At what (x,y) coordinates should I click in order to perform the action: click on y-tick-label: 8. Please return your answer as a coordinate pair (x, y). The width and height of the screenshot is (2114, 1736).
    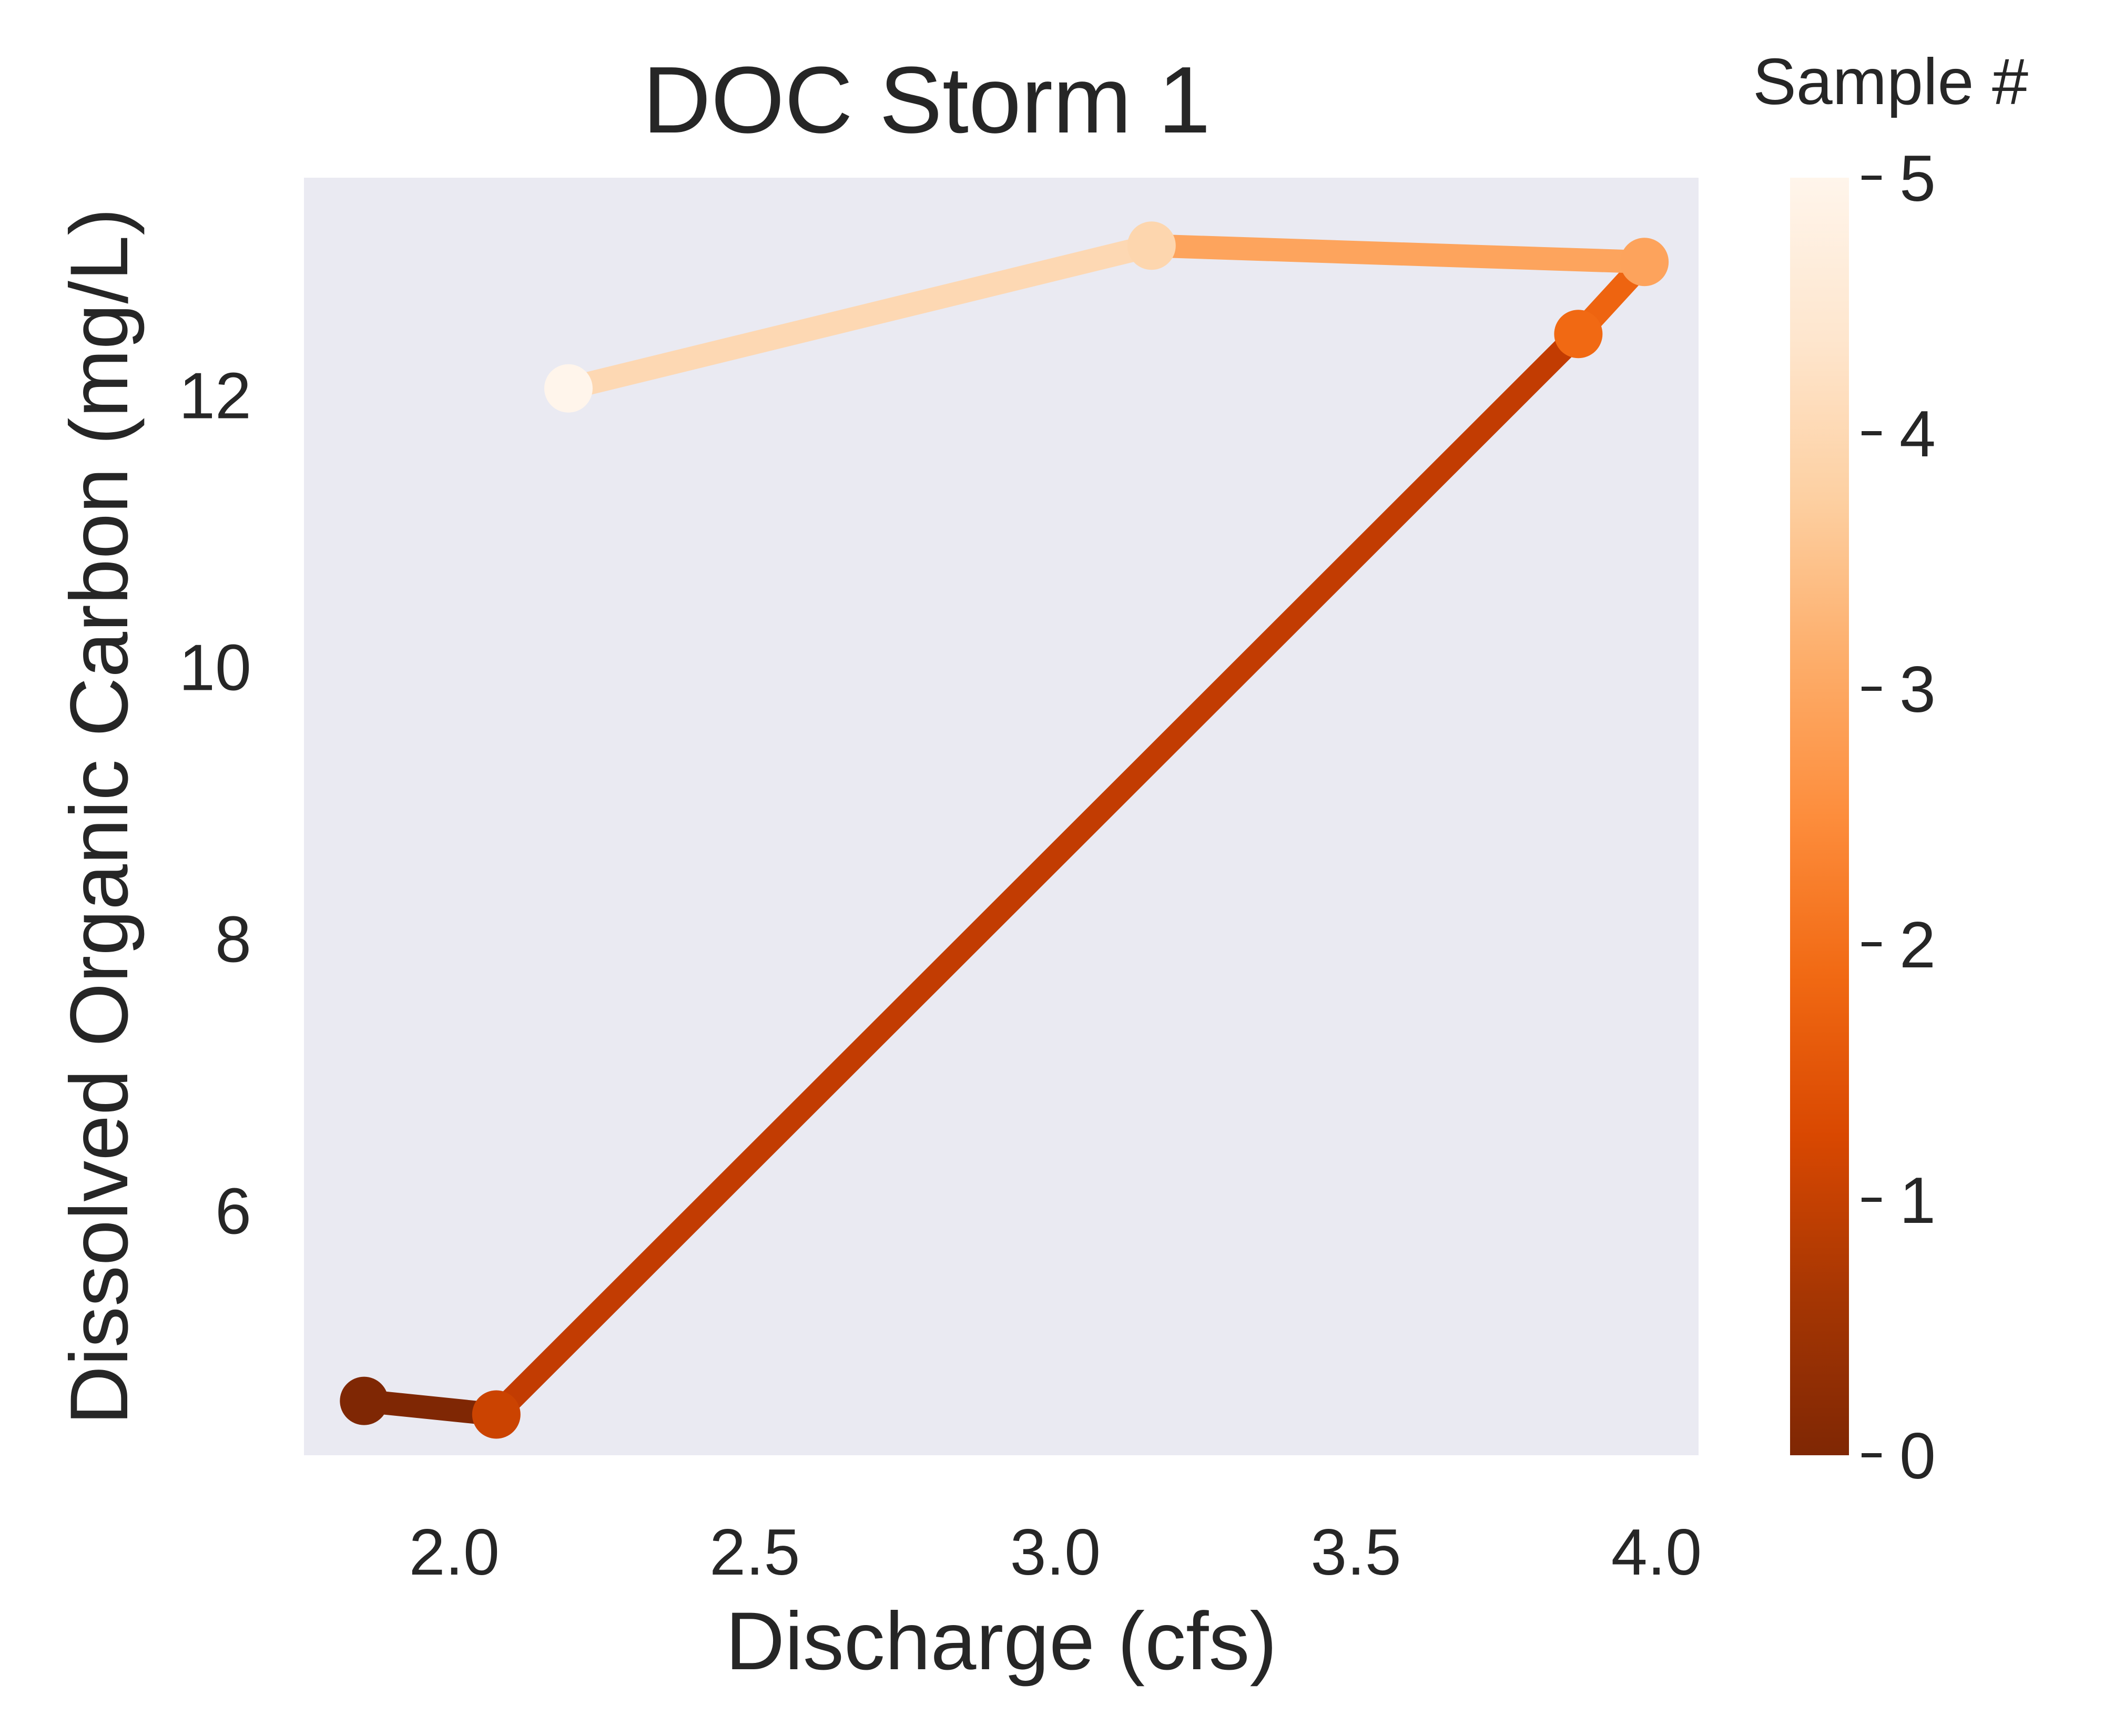
    Looking at the image, I should click on (233, 940).